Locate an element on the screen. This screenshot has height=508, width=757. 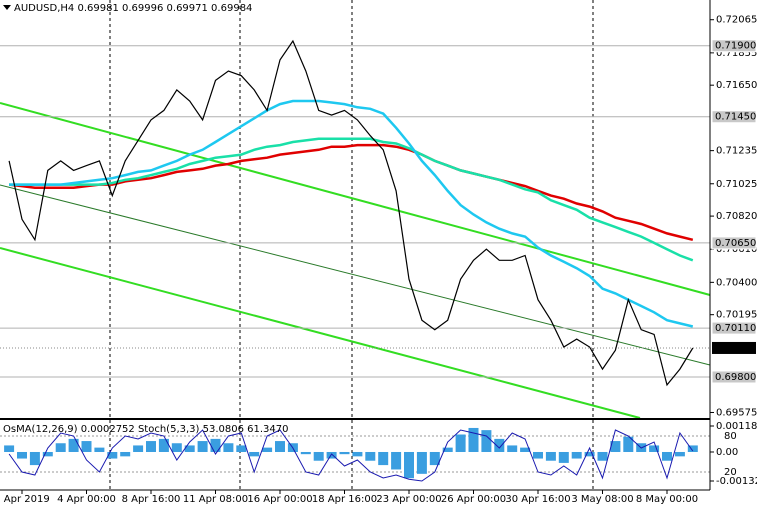
menu-arrow is located at coordinates (7, 7).